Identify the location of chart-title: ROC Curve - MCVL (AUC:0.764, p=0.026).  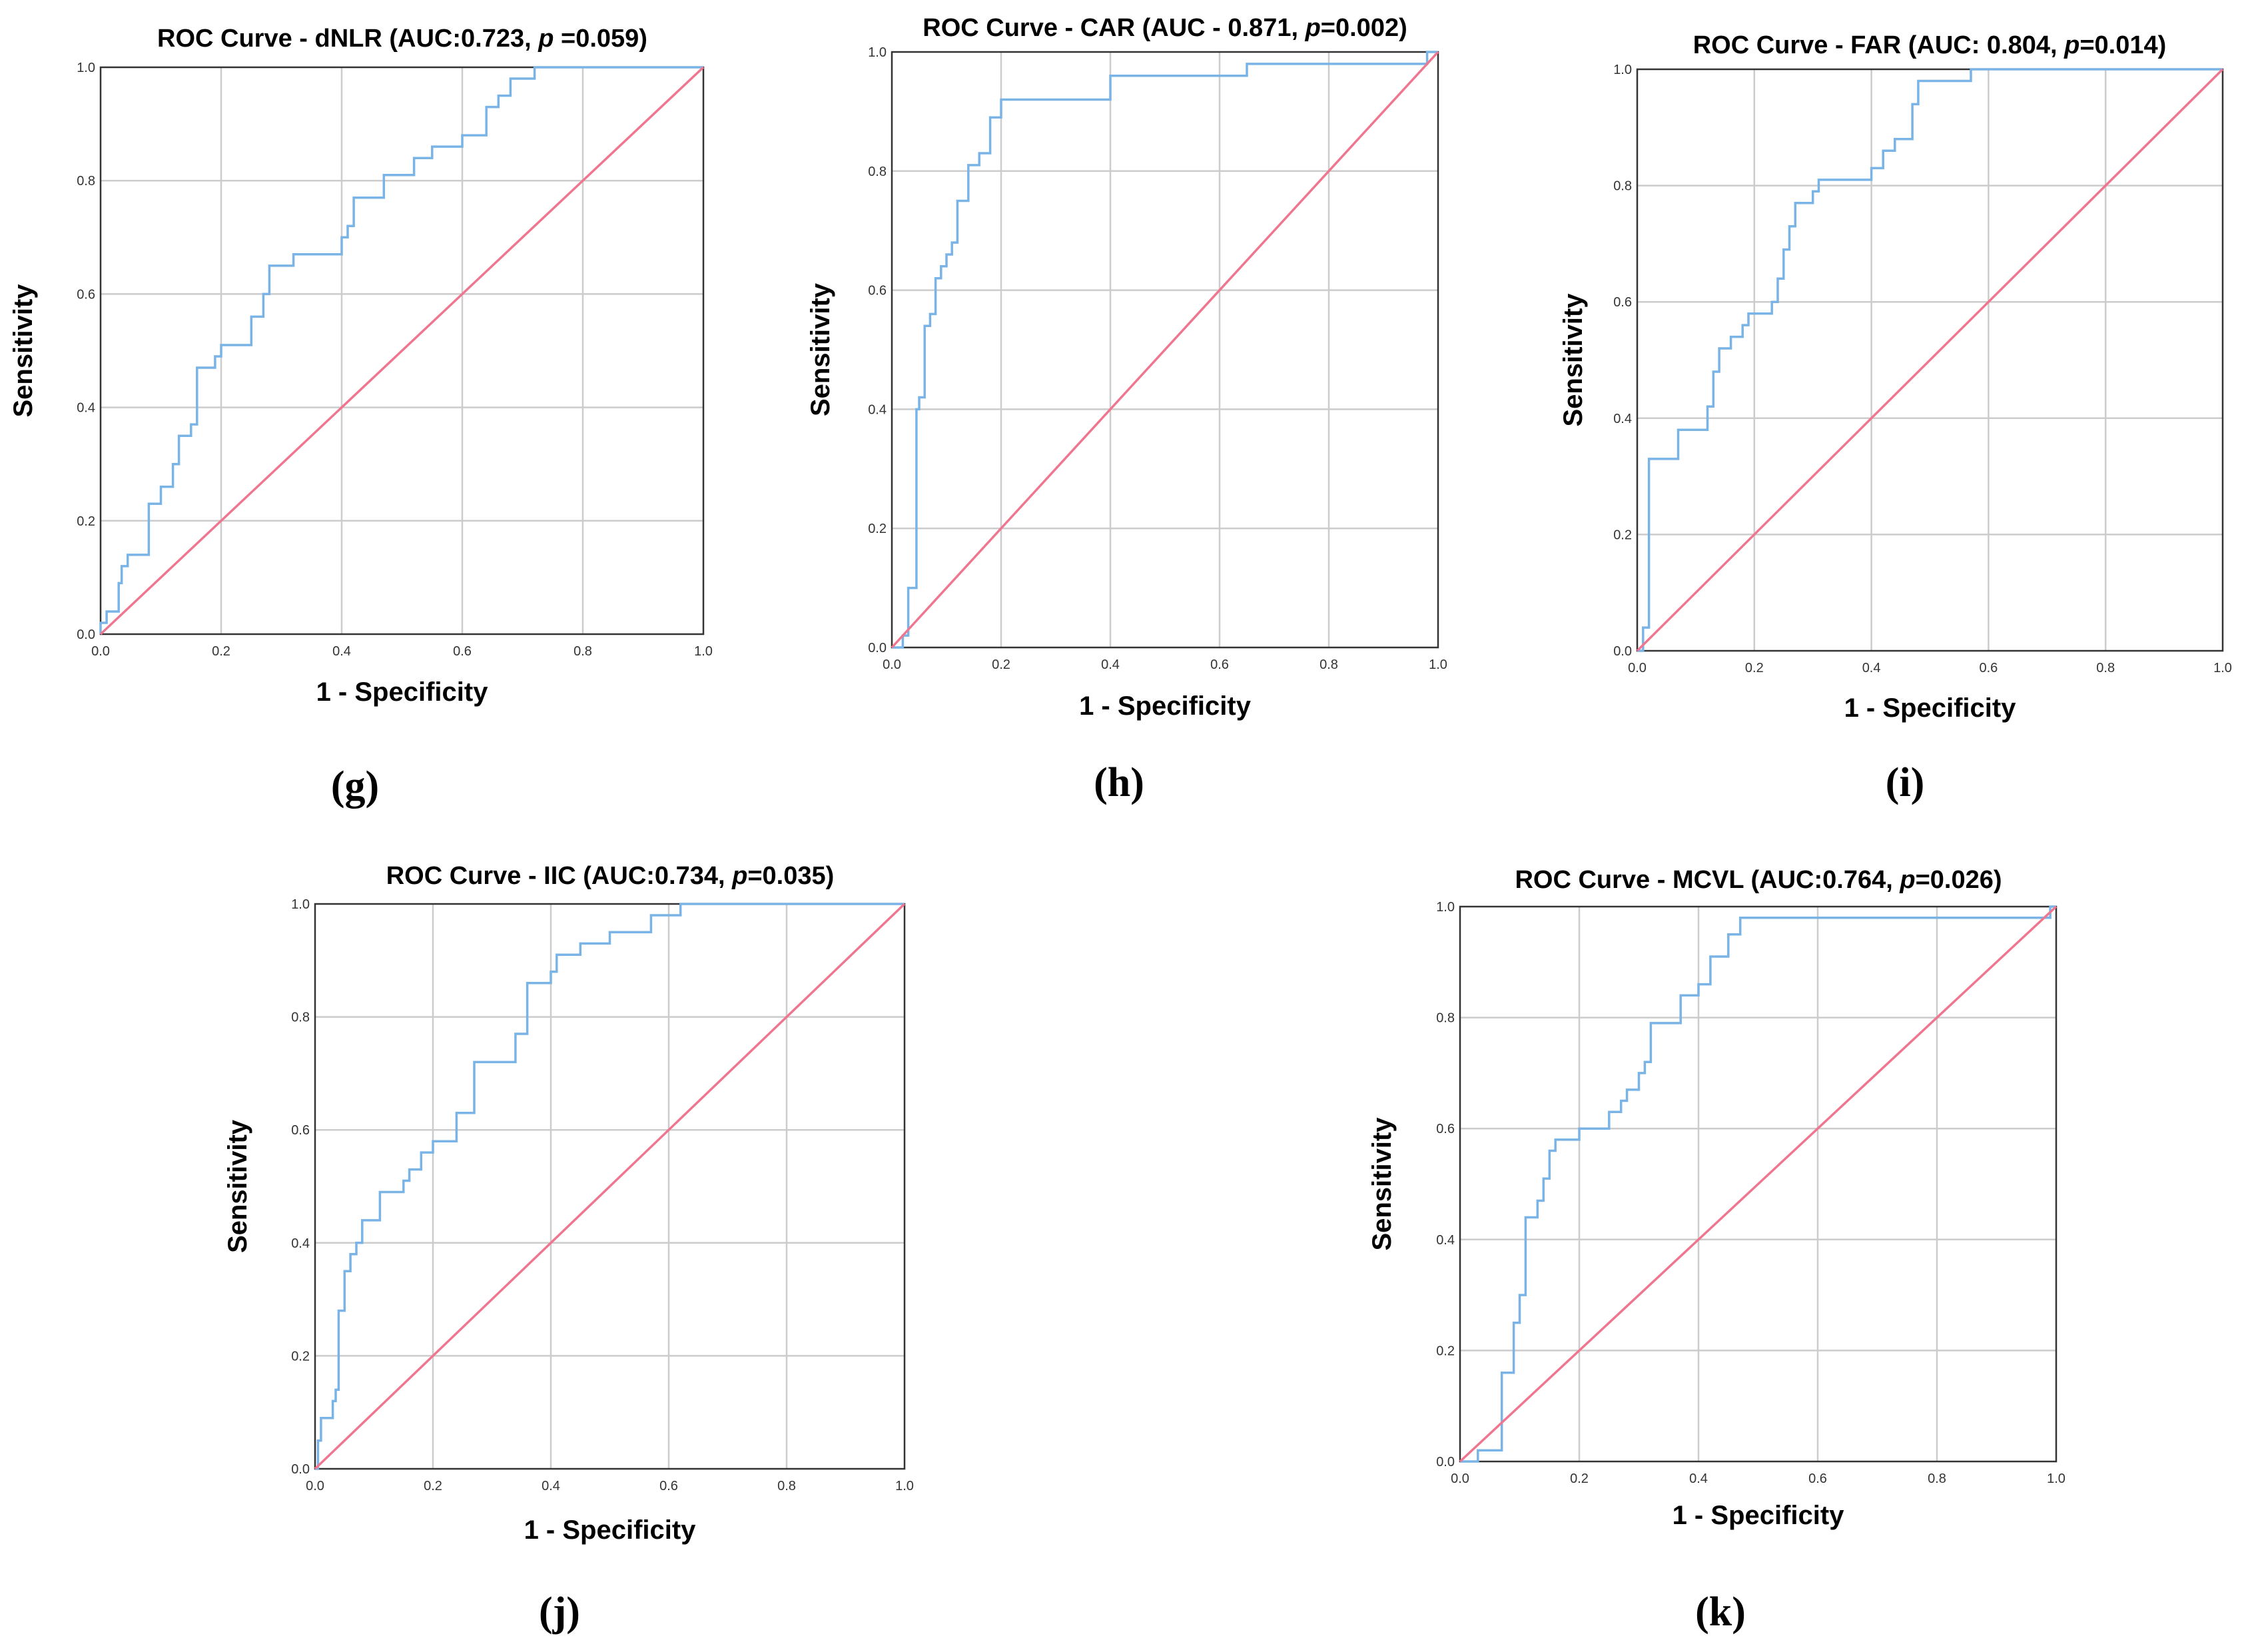
(1758, 880).